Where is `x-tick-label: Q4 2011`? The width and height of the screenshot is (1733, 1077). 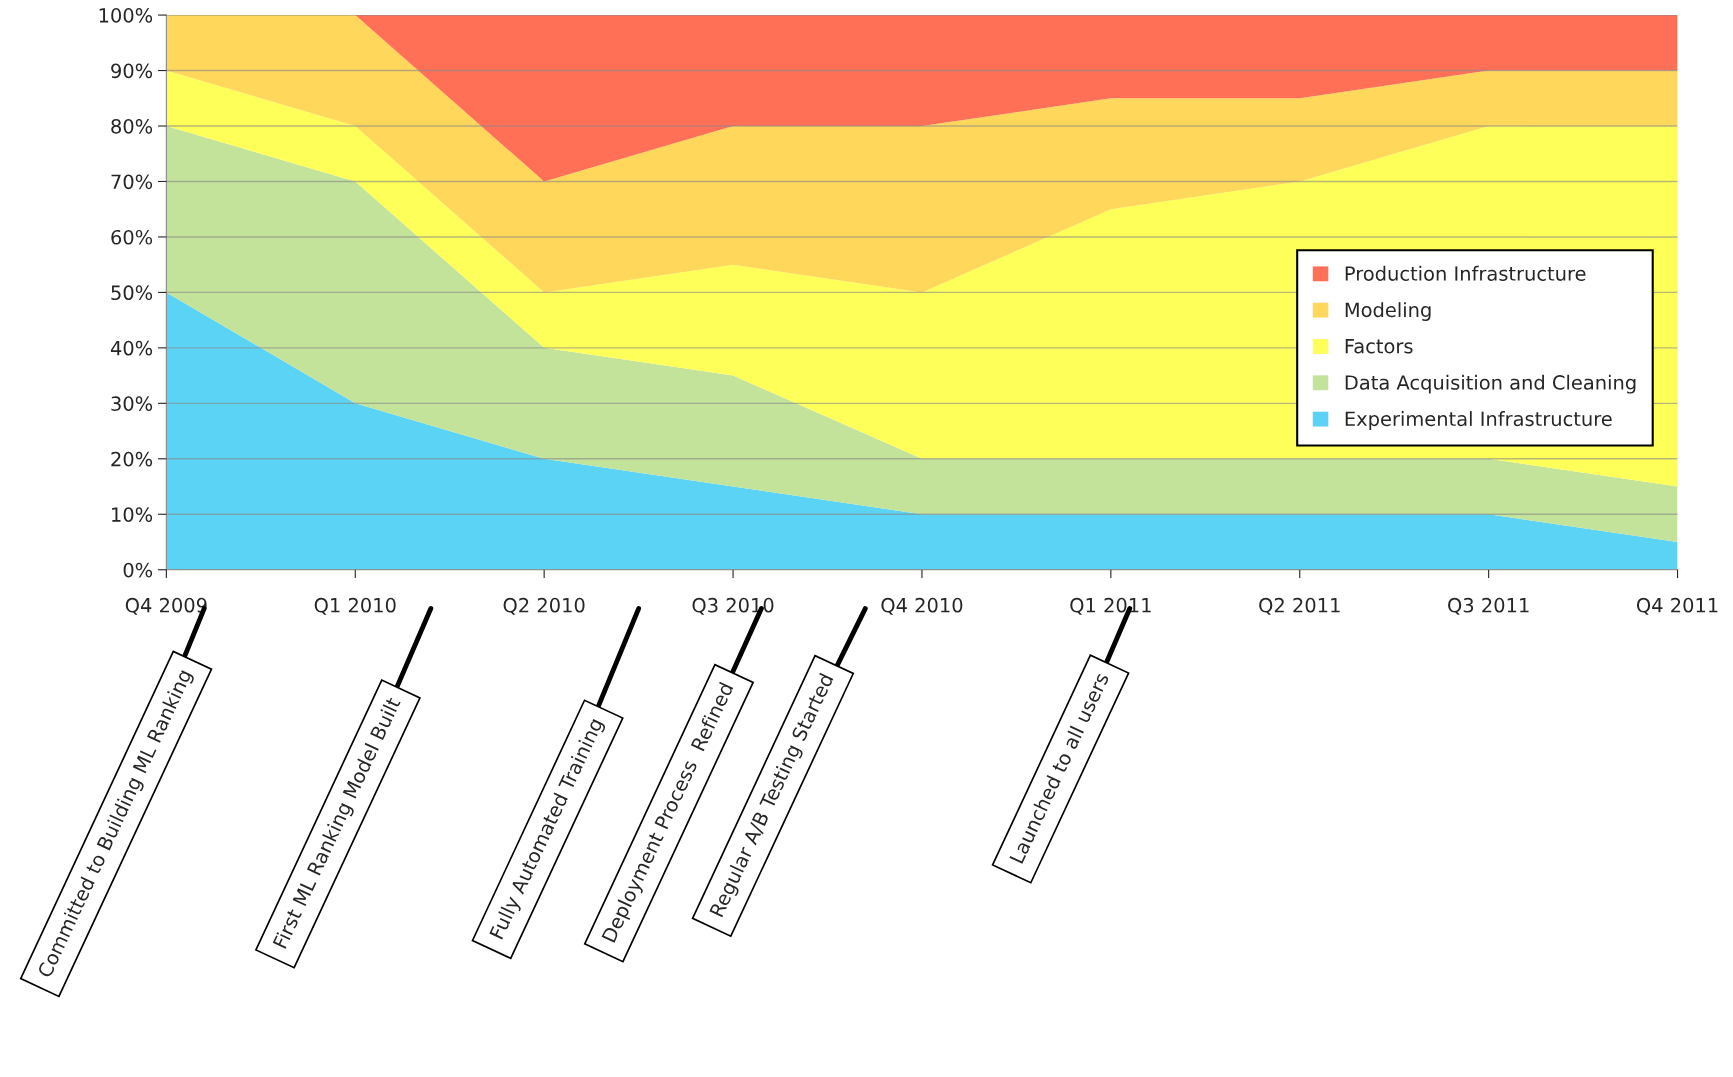 x-tick-label: Q4 2011 is located at coordinates (1677, 606).